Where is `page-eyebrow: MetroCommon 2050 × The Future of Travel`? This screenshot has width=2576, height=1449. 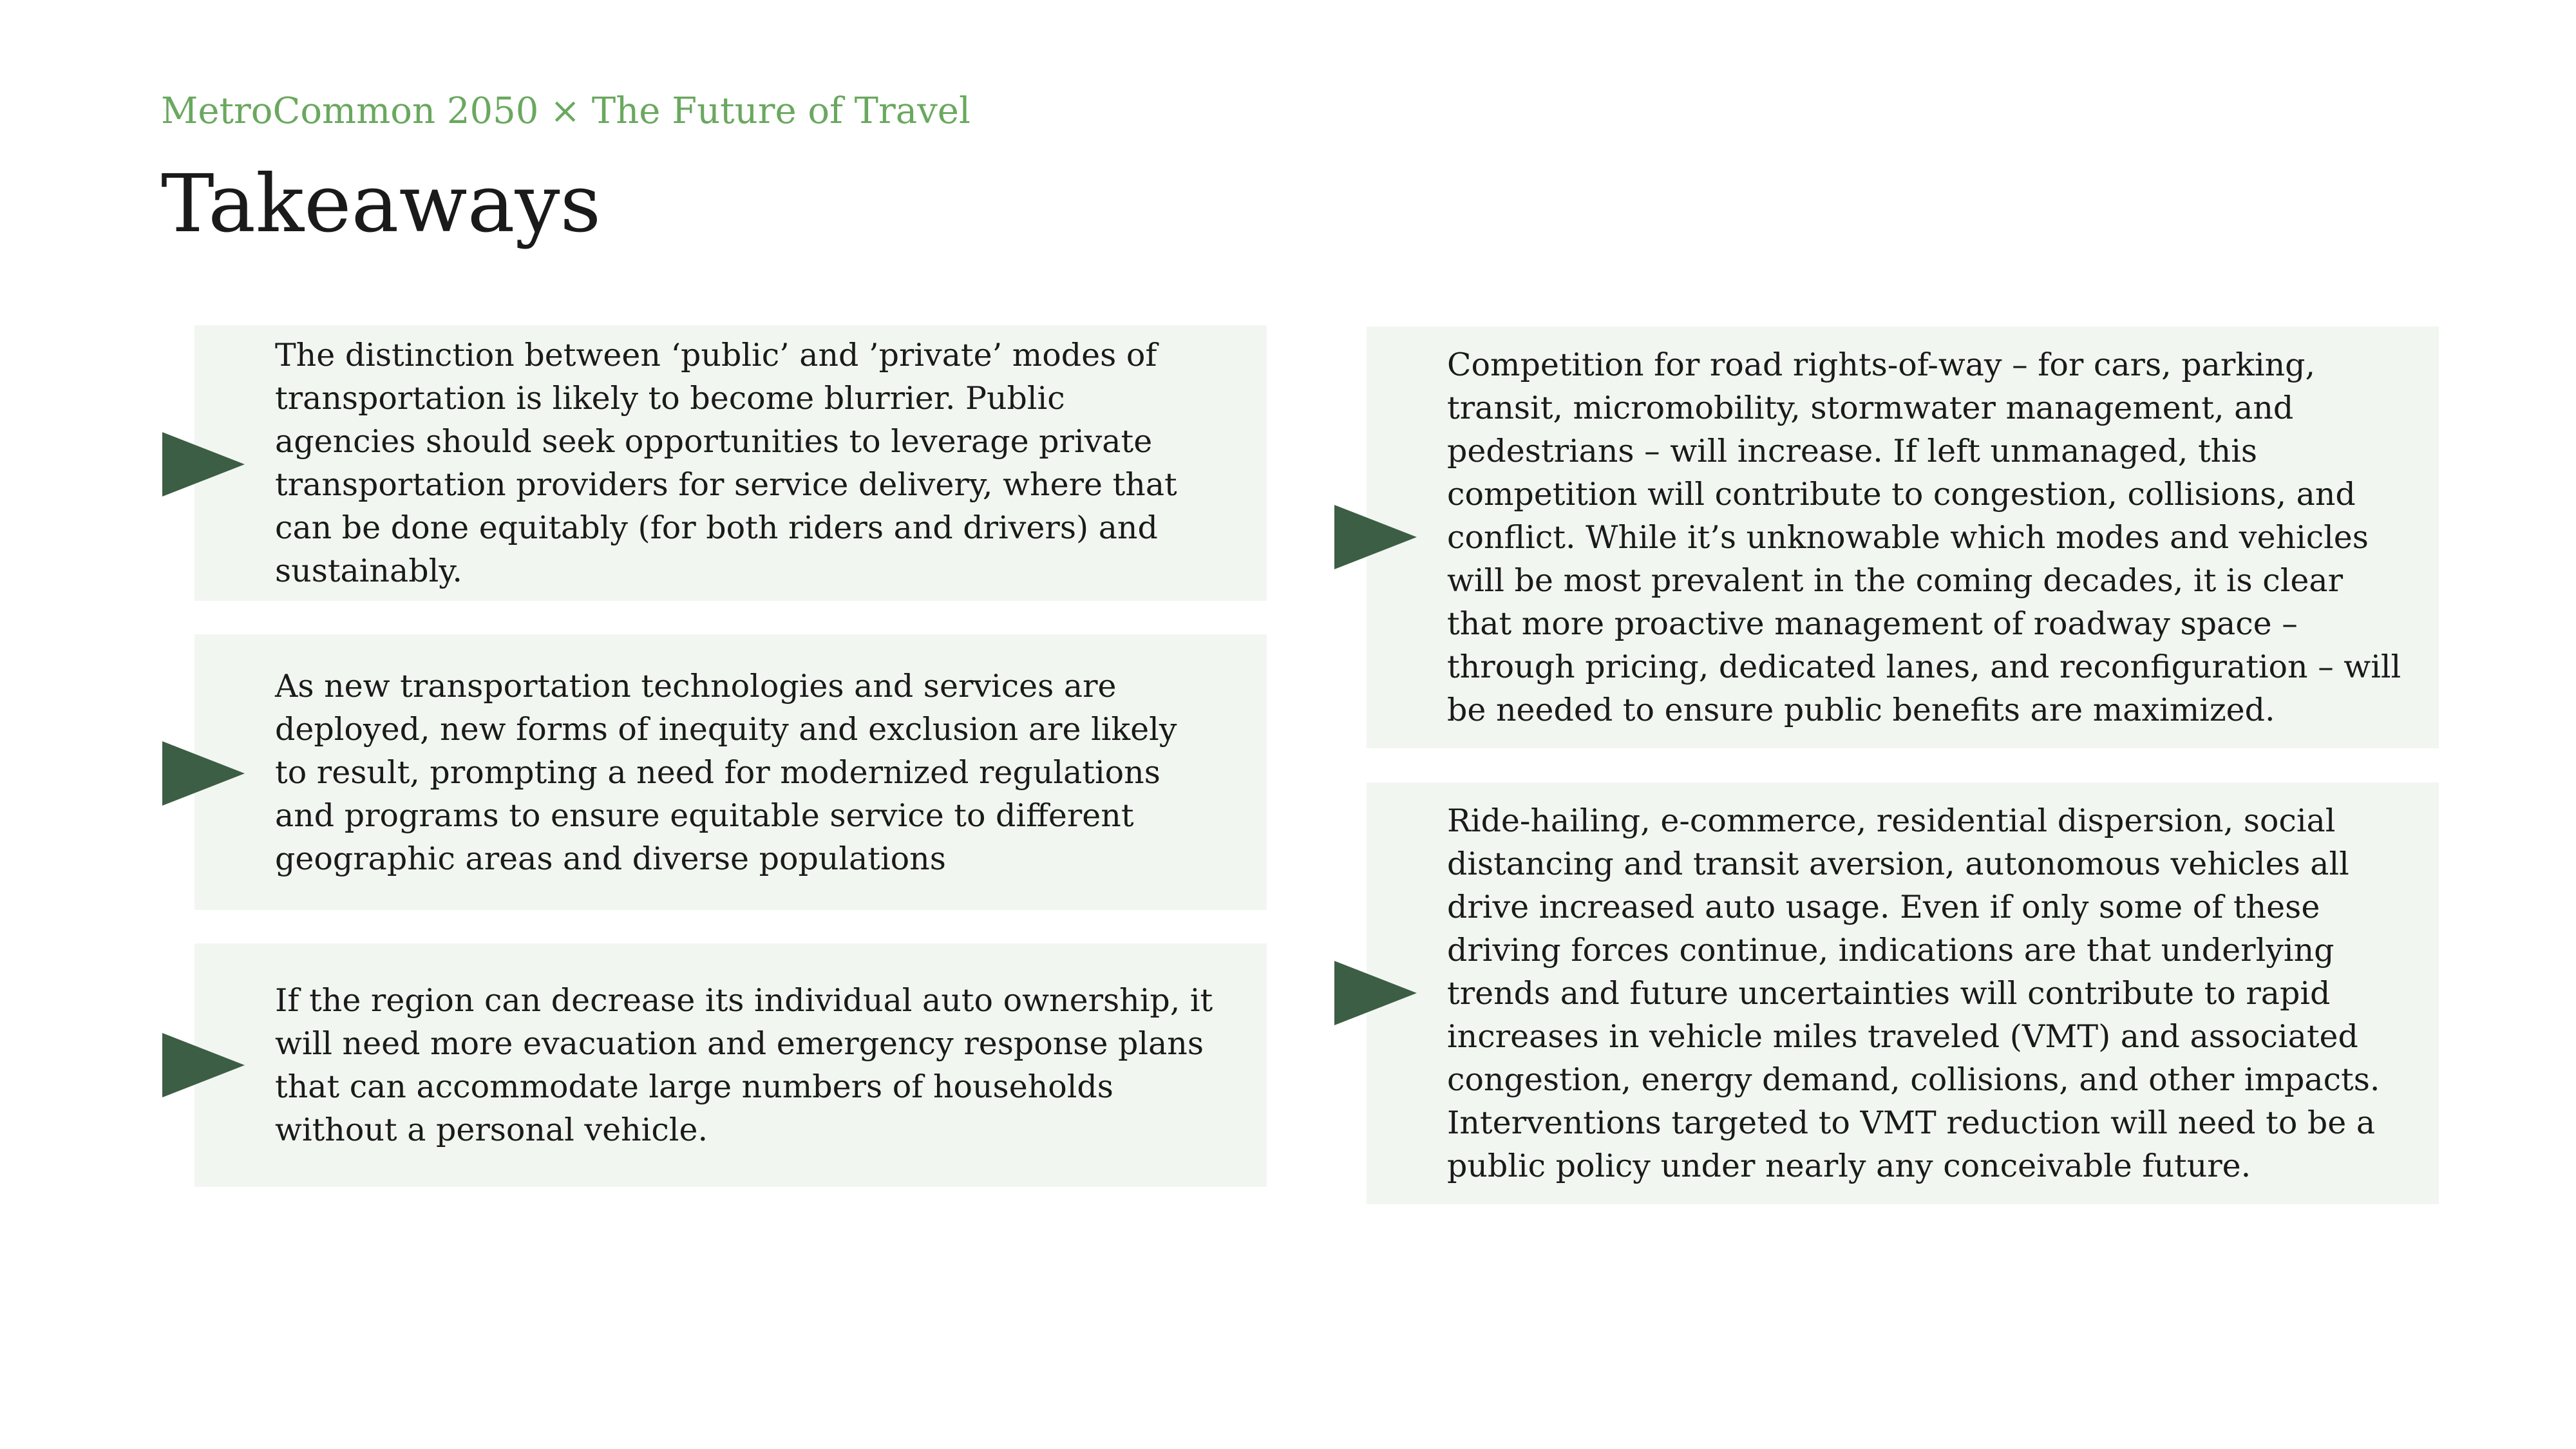 page-eyebrow: MetroCommon 2050 × The Future of Travel is located at coordinates (566, 111).